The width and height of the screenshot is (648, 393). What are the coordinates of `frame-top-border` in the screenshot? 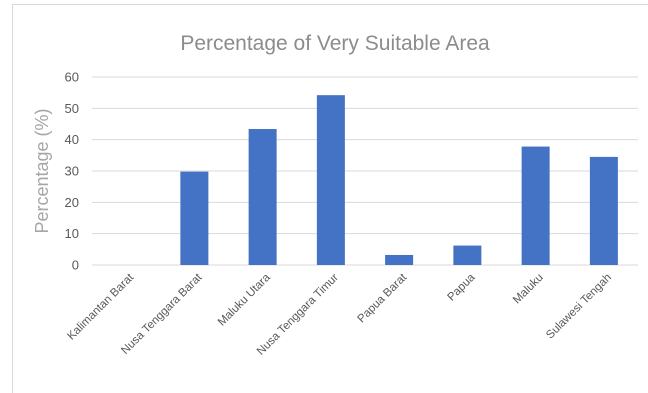 It's located at (330, 4).